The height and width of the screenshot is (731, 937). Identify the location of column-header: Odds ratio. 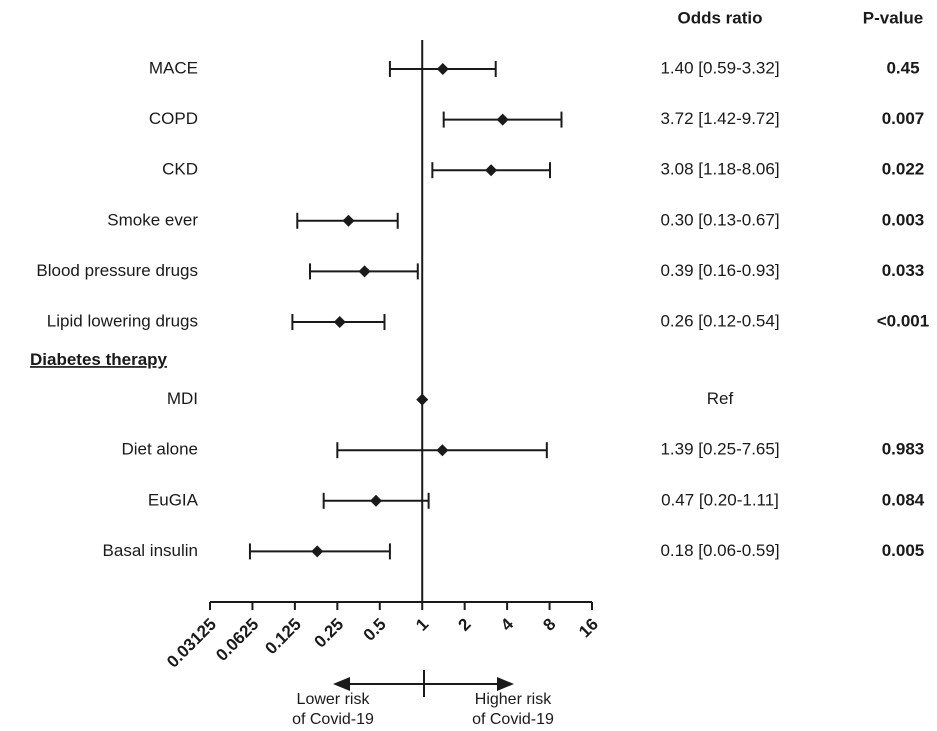
(719, 17).